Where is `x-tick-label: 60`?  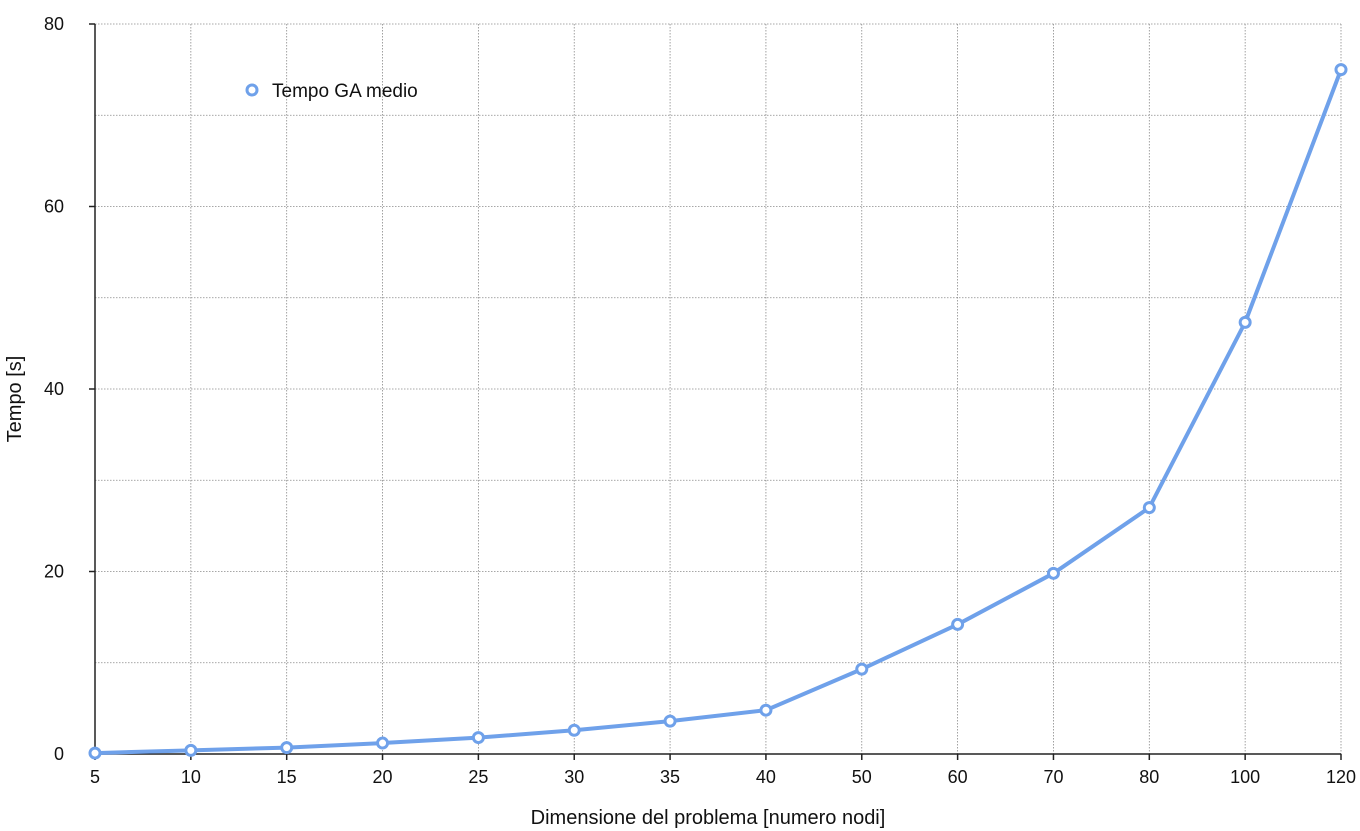 x-tick-label: 60 is located at coordinates (958, 777).